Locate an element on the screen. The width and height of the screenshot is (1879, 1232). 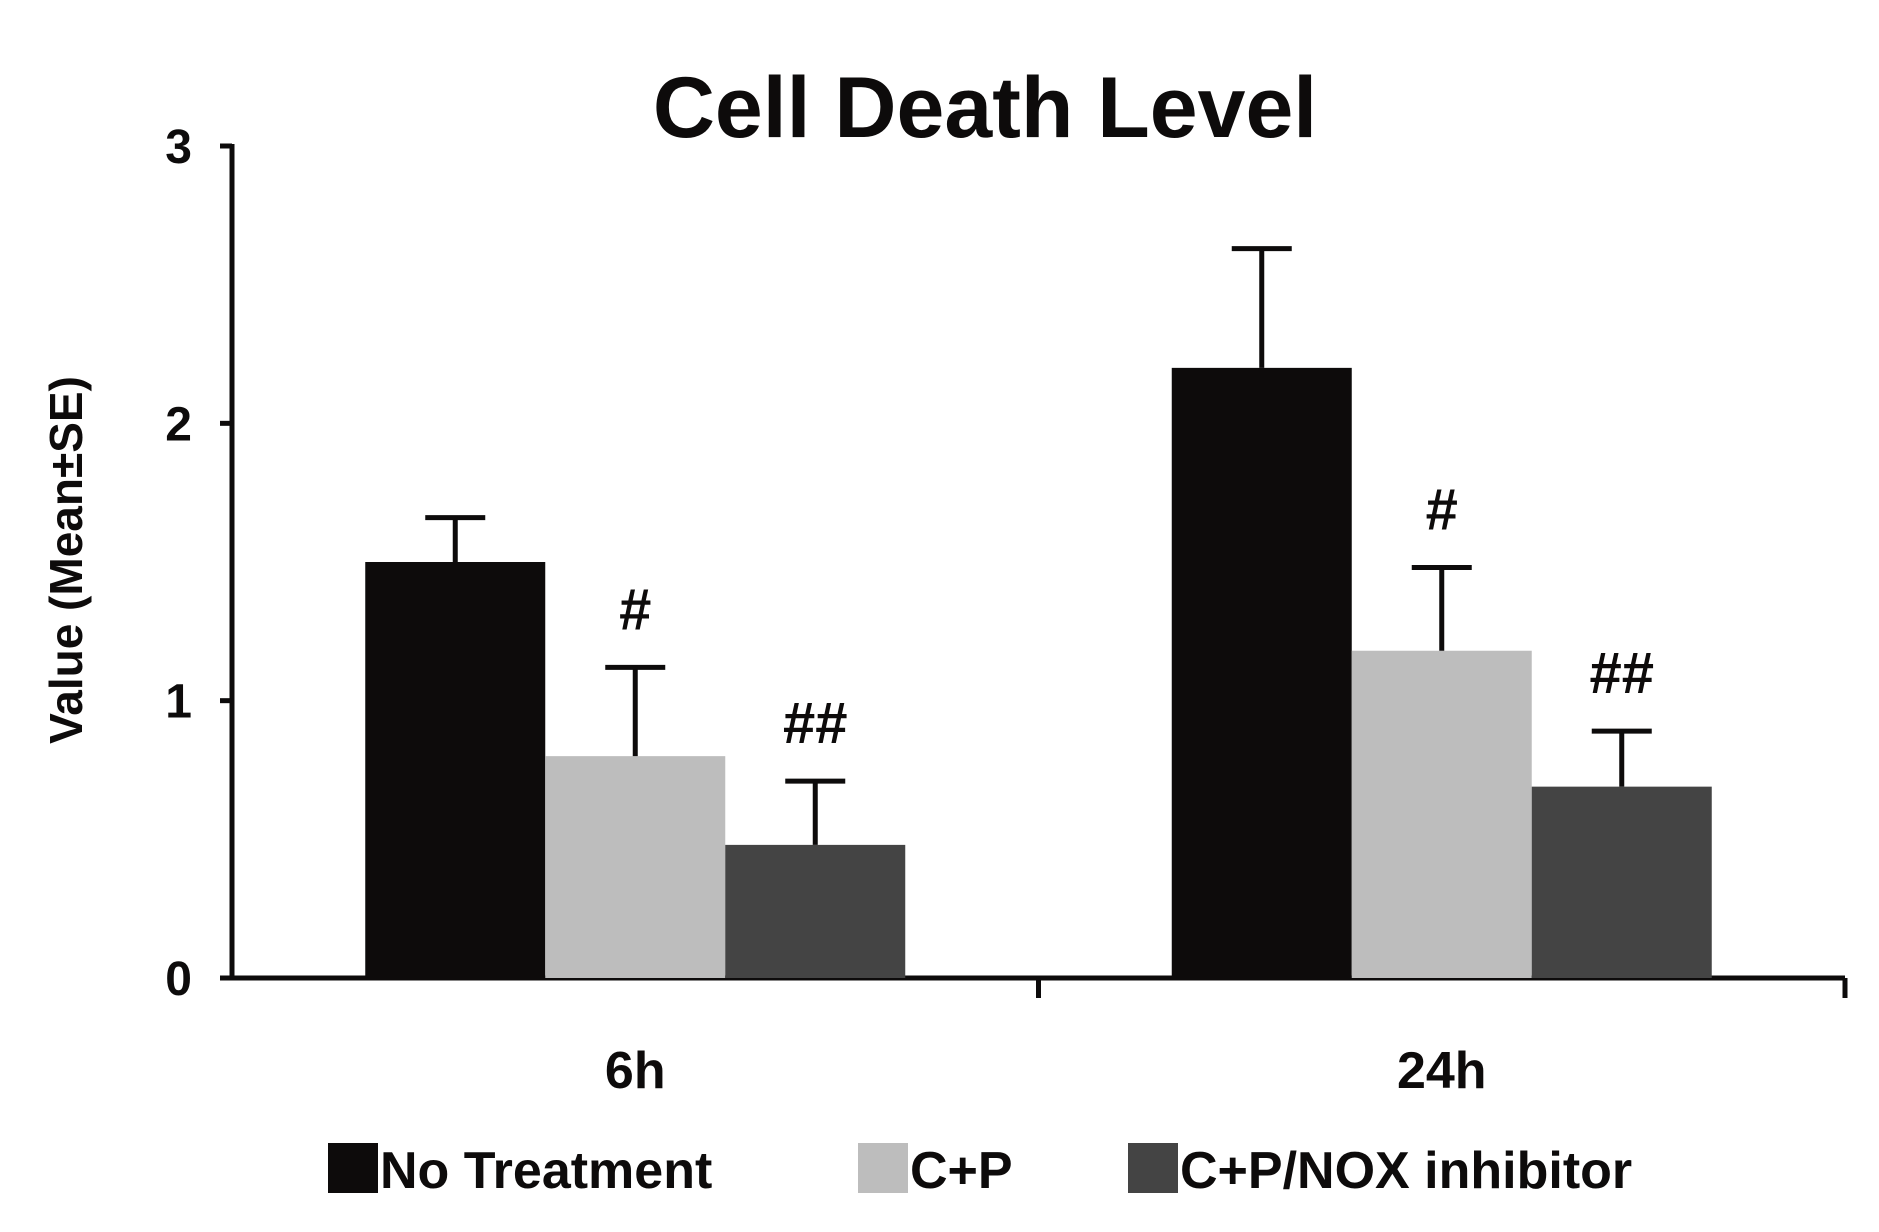
legend-item: C+P is located at coordinates (935, 1171).